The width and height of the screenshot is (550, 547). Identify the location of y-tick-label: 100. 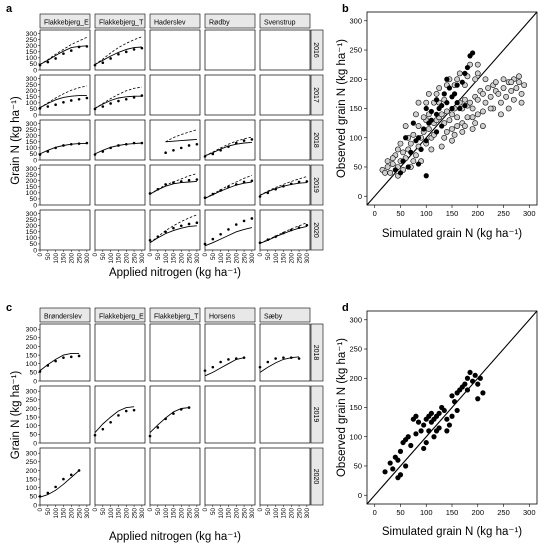
(32, 426).